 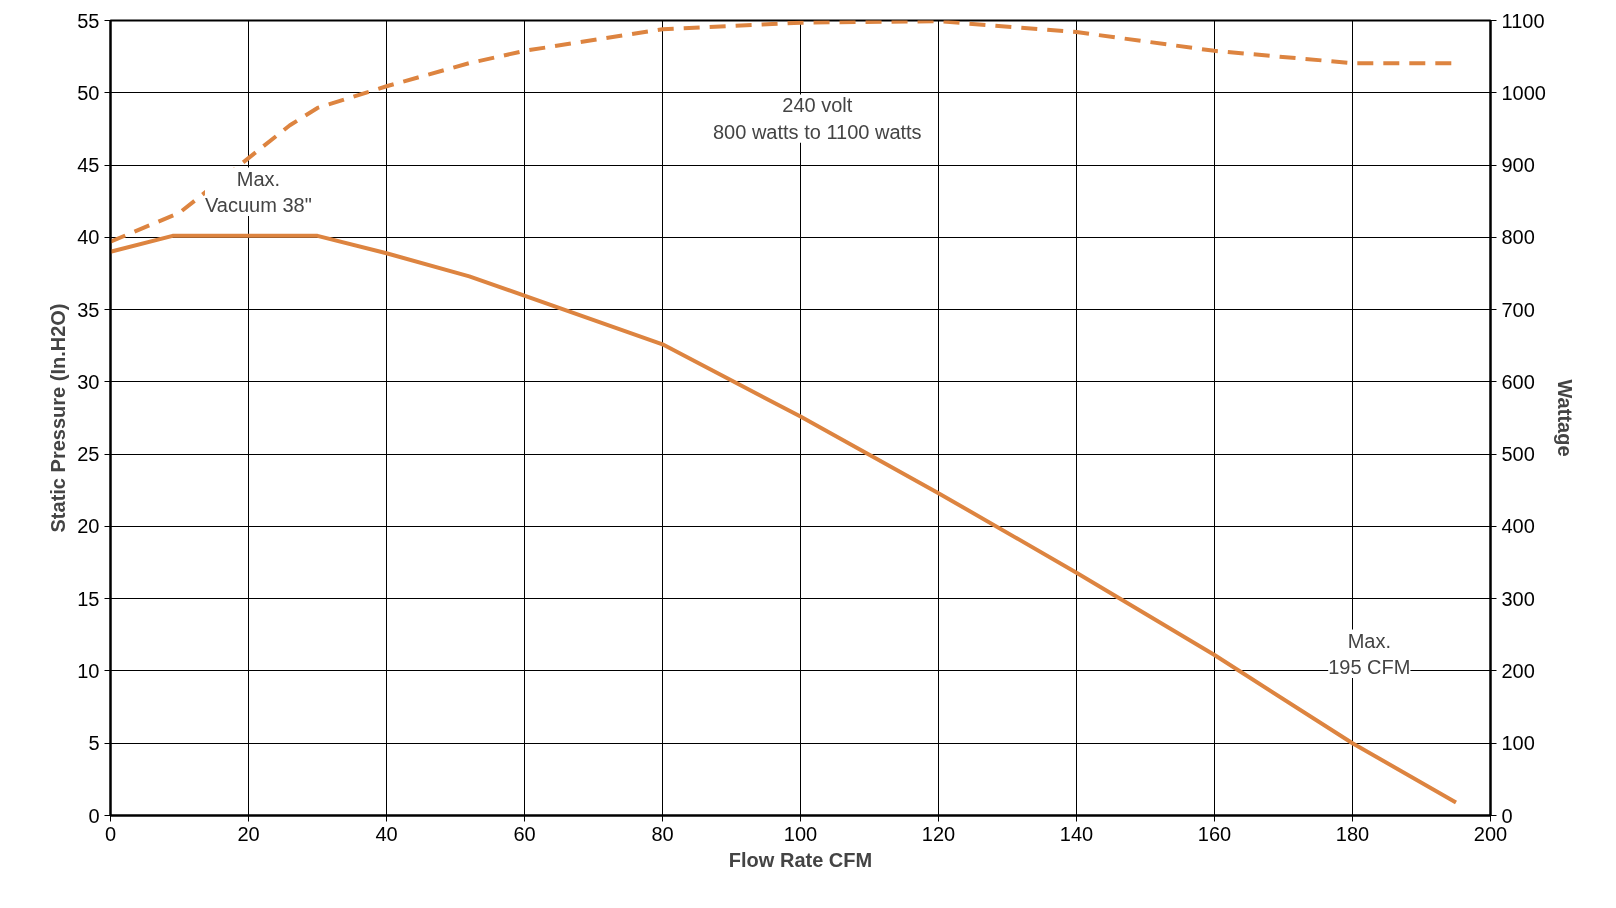 I want to click on x-tick-label: 140, so click(x=1076, y=833).